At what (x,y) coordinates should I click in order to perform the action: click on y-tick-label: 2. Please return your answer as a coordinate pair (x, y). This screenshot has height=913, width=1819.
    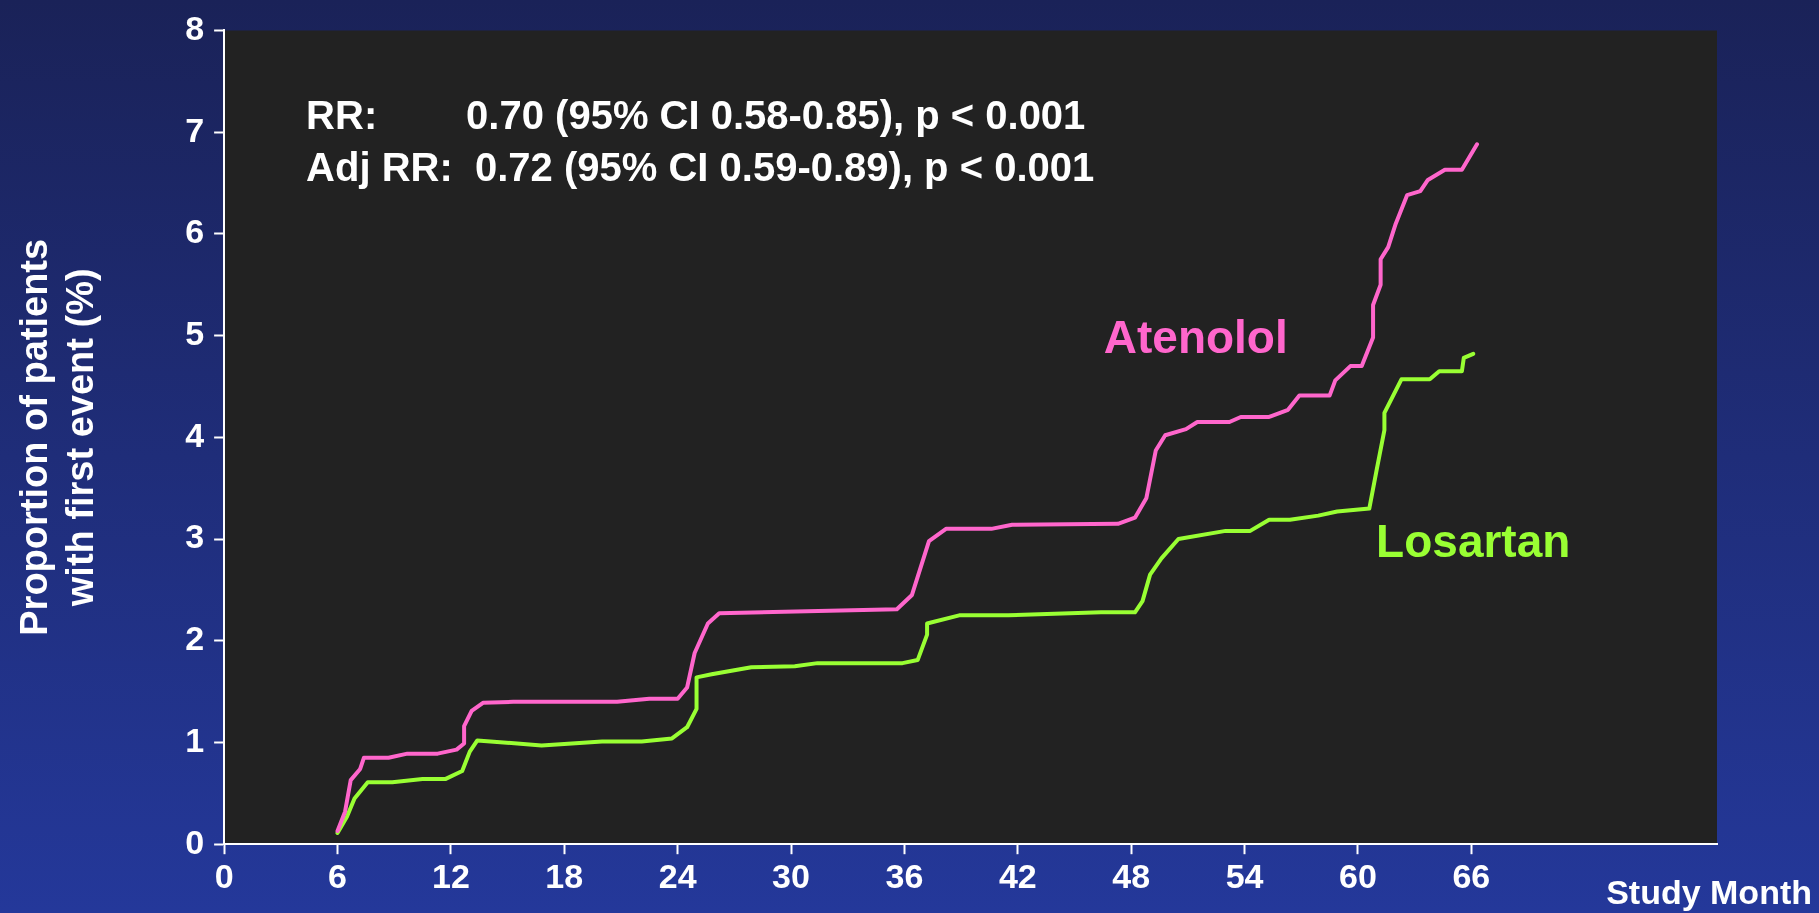
    Looking at the image, I should click on (195, 638).